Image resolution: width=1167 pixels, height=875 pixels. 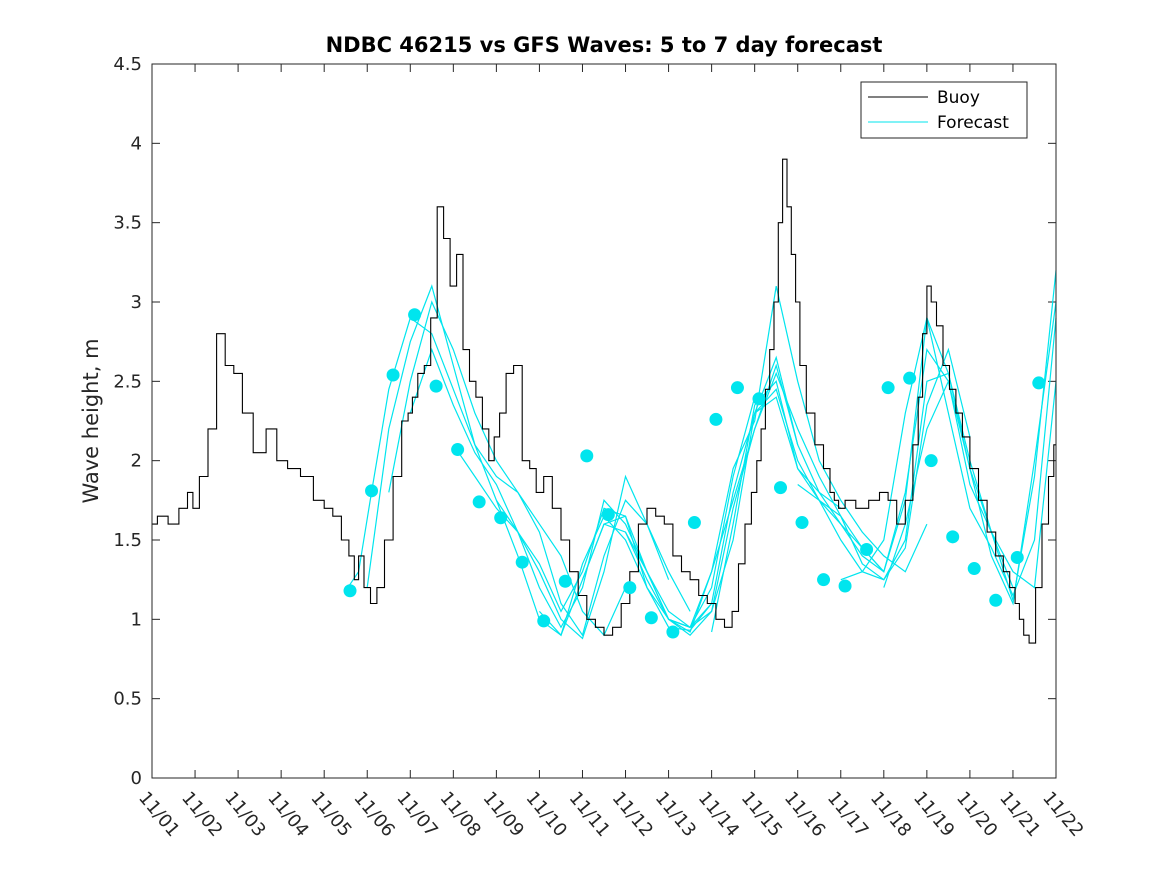 I want to click on x-tick-label: 11/18, so click(x=890, y=814).